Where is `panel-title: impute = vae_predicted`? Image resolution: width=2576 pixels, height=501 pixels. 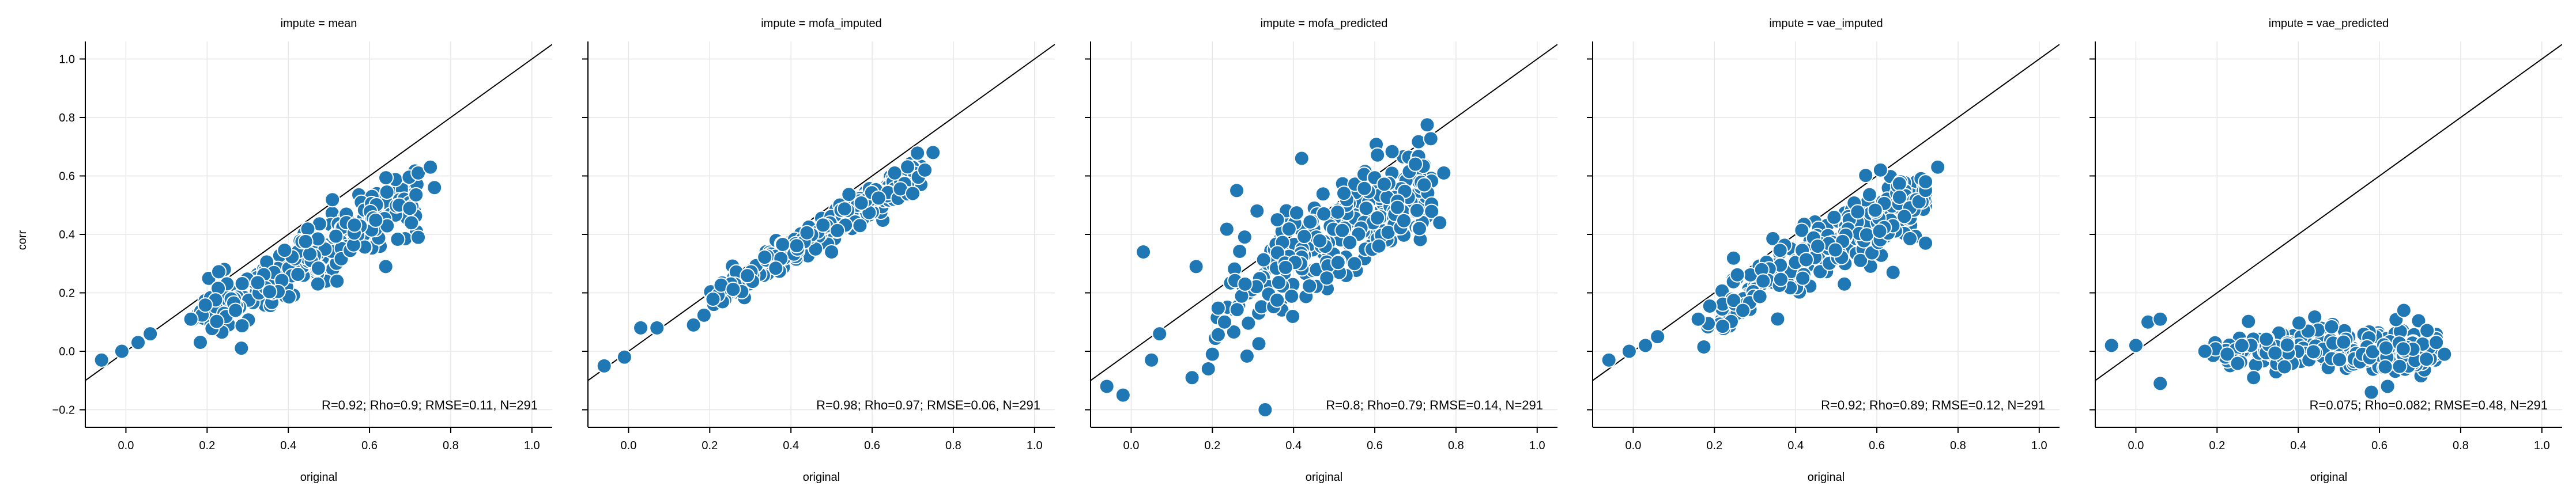 panel-title: impute = vae_predicted is located at coordinates (2329, 23).